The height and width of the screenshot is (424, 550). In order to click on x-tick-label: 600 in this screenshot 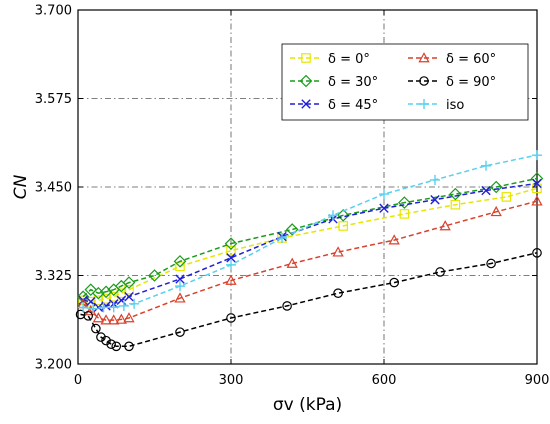, I will do `click(384, 380)`.